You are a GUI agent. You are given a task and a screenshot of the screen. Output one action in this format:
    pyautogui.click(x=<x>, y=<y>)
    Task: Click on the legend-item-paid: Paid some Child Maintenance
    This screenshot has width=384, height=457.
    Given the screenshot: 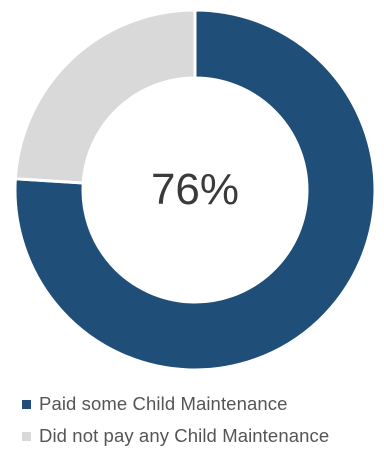 What is the action you would take?
    pyautogui.click(x=203, y=404)
    